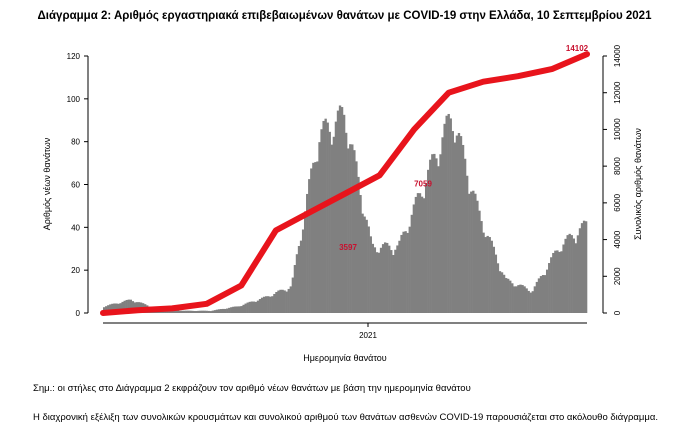 The height and width of the screenshot is (444, 689). Describe the element at coordinates (577, 48) in the screenshot. I see `annotation-label: 14102` at that location.